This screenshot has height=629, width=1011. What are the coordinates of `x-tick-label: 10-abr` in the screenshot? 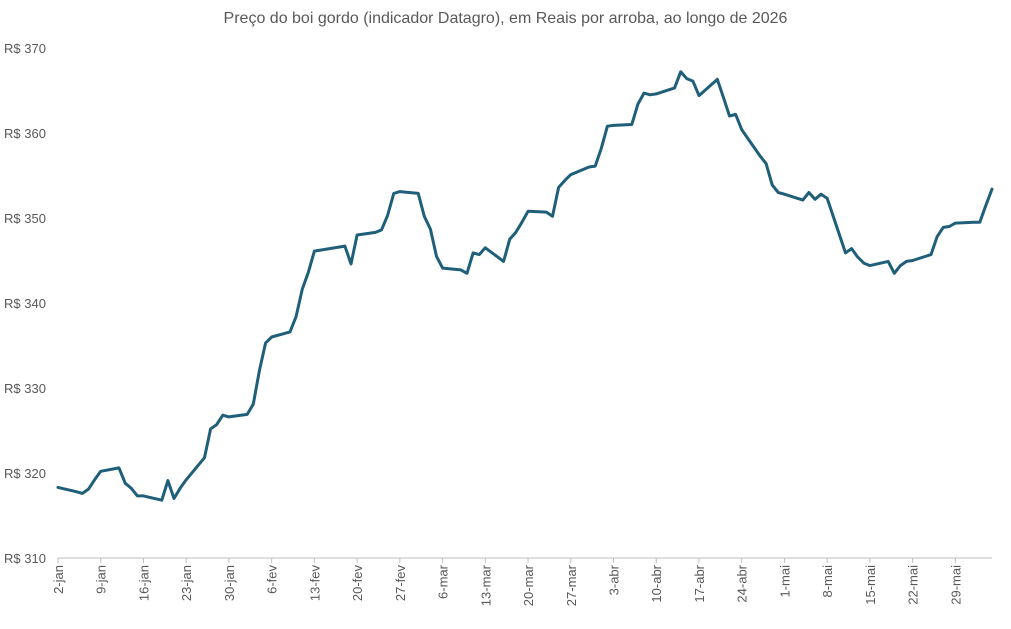 It's located at (656, 583).